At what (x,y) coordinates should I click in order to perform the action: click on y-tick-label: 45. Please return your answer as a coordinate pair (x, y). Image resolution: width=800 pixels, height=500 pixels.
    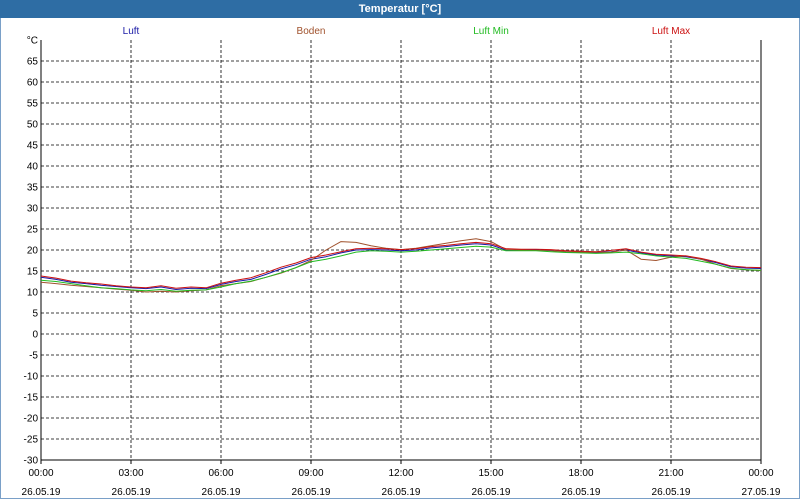
    Looking at the image, I should click on (33, 146).